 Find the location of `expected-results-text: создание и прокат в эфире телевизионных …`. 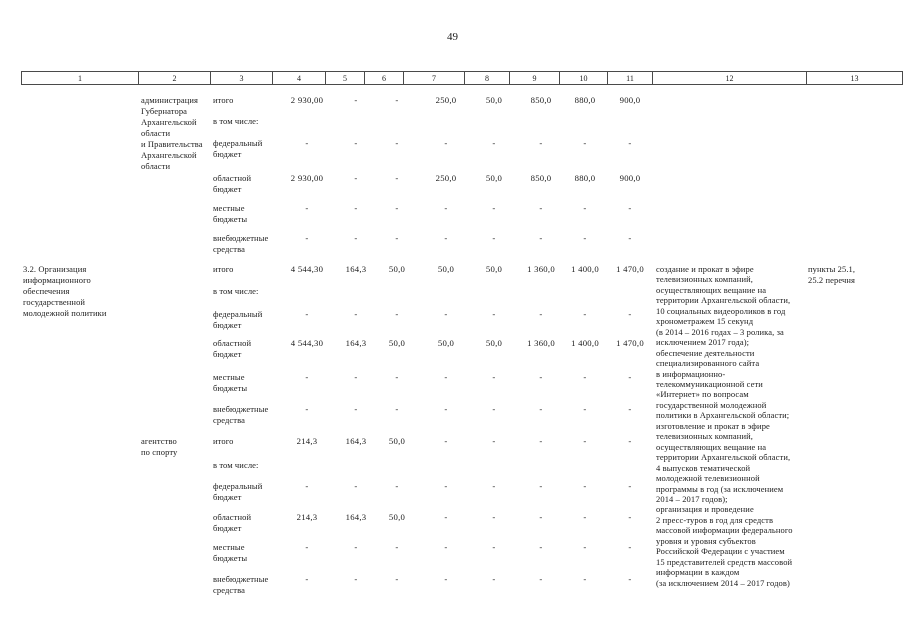

expected-results-text: создание и прокат в эфире телевизионных … is located at coordinates (724, 426).